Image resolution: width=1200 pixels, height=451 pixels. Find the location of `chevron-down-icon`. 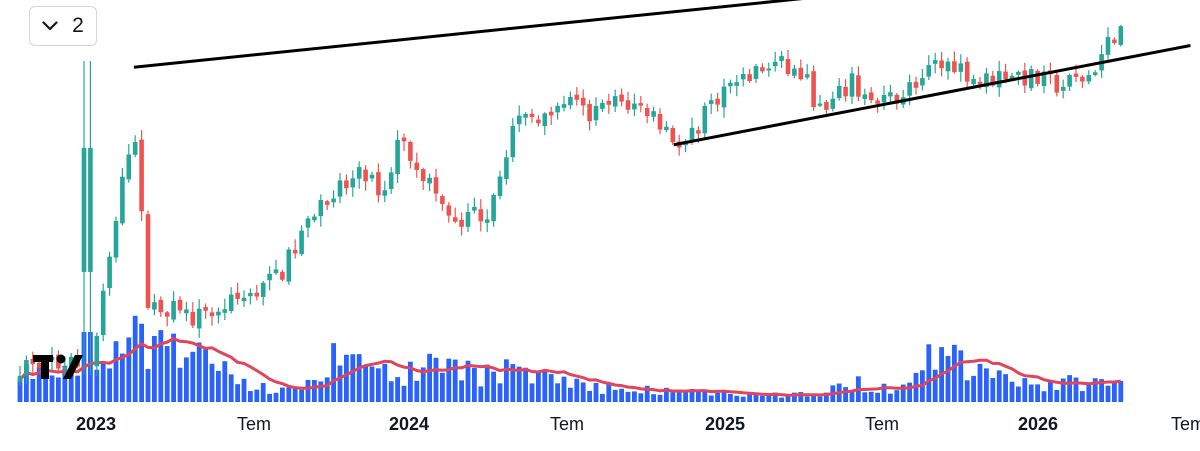

chevron-down-icon is located at coordinates (50, 26).